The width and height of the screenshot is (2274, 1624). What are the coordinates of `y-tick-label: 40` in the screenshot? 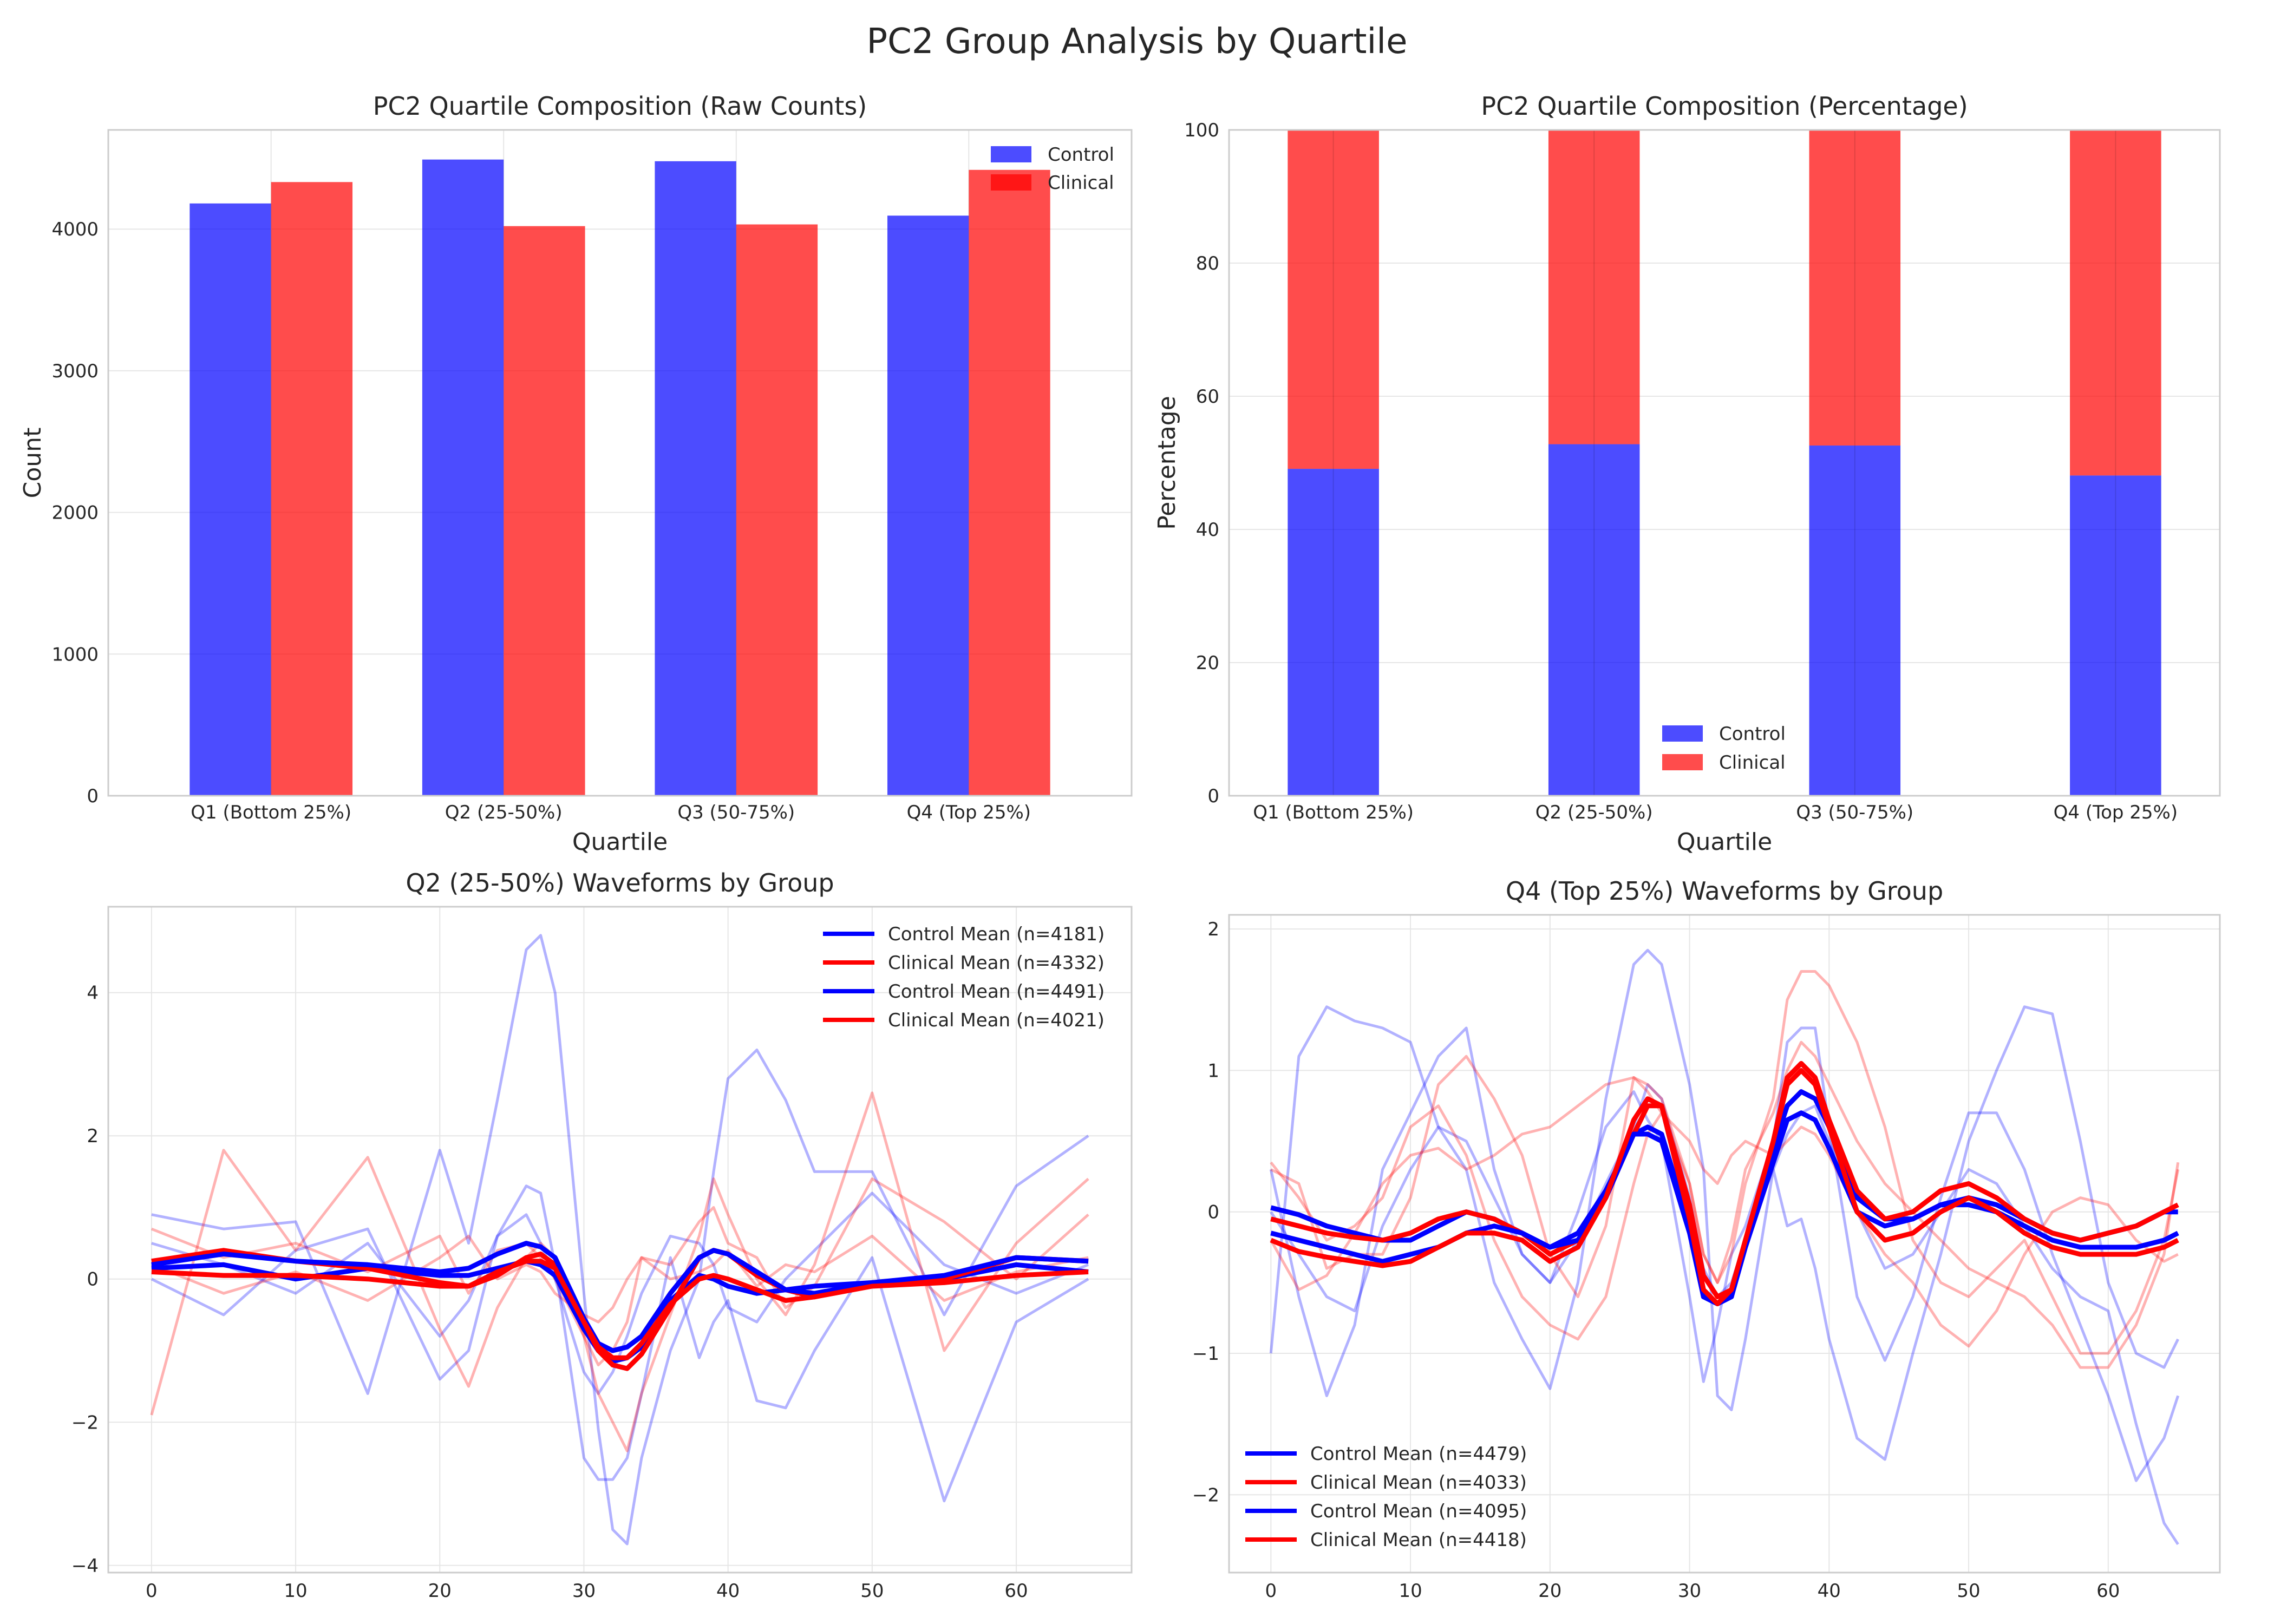 It's located at (1208, 530).